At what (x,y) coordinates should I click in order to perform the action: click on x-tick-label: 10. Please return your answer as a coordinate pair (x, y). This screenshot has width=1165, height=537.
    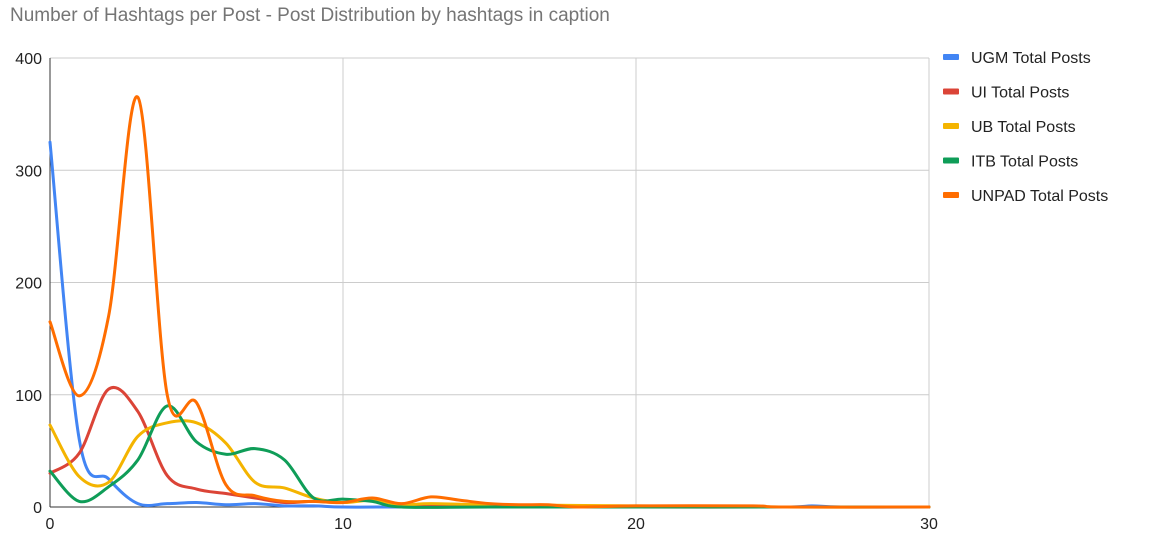
    Looking at the image, I should click on (343, 524).